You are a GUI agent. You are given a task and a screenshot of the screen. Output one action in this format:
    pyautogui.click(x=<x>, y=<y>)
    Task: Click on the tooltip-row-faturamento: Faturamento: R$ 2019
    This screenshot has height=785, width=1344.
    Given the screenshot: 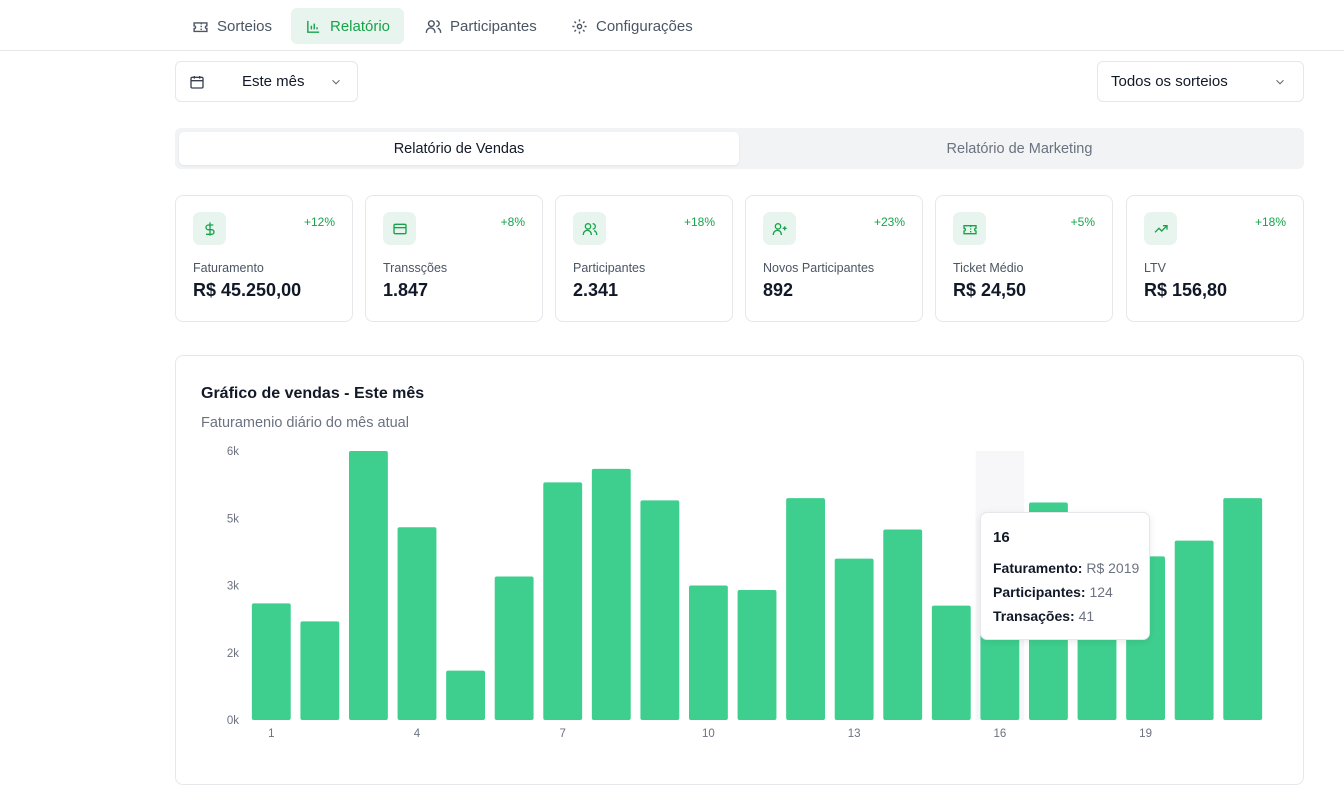 What is the action you would take?
    pyautogui.click(x=1066, y=568)
    